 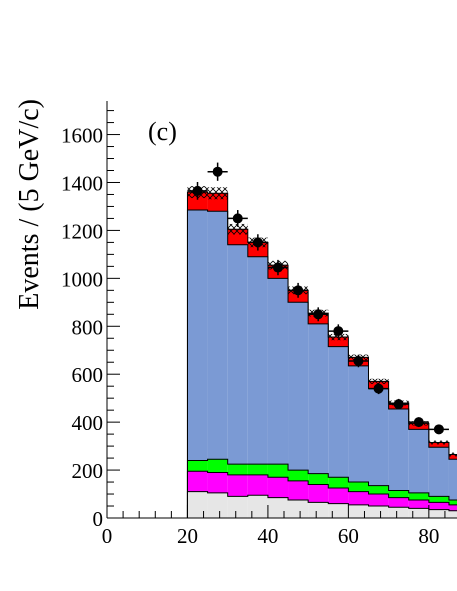 I want to click on y-tick-label: 600, so click(x=88, y=375).